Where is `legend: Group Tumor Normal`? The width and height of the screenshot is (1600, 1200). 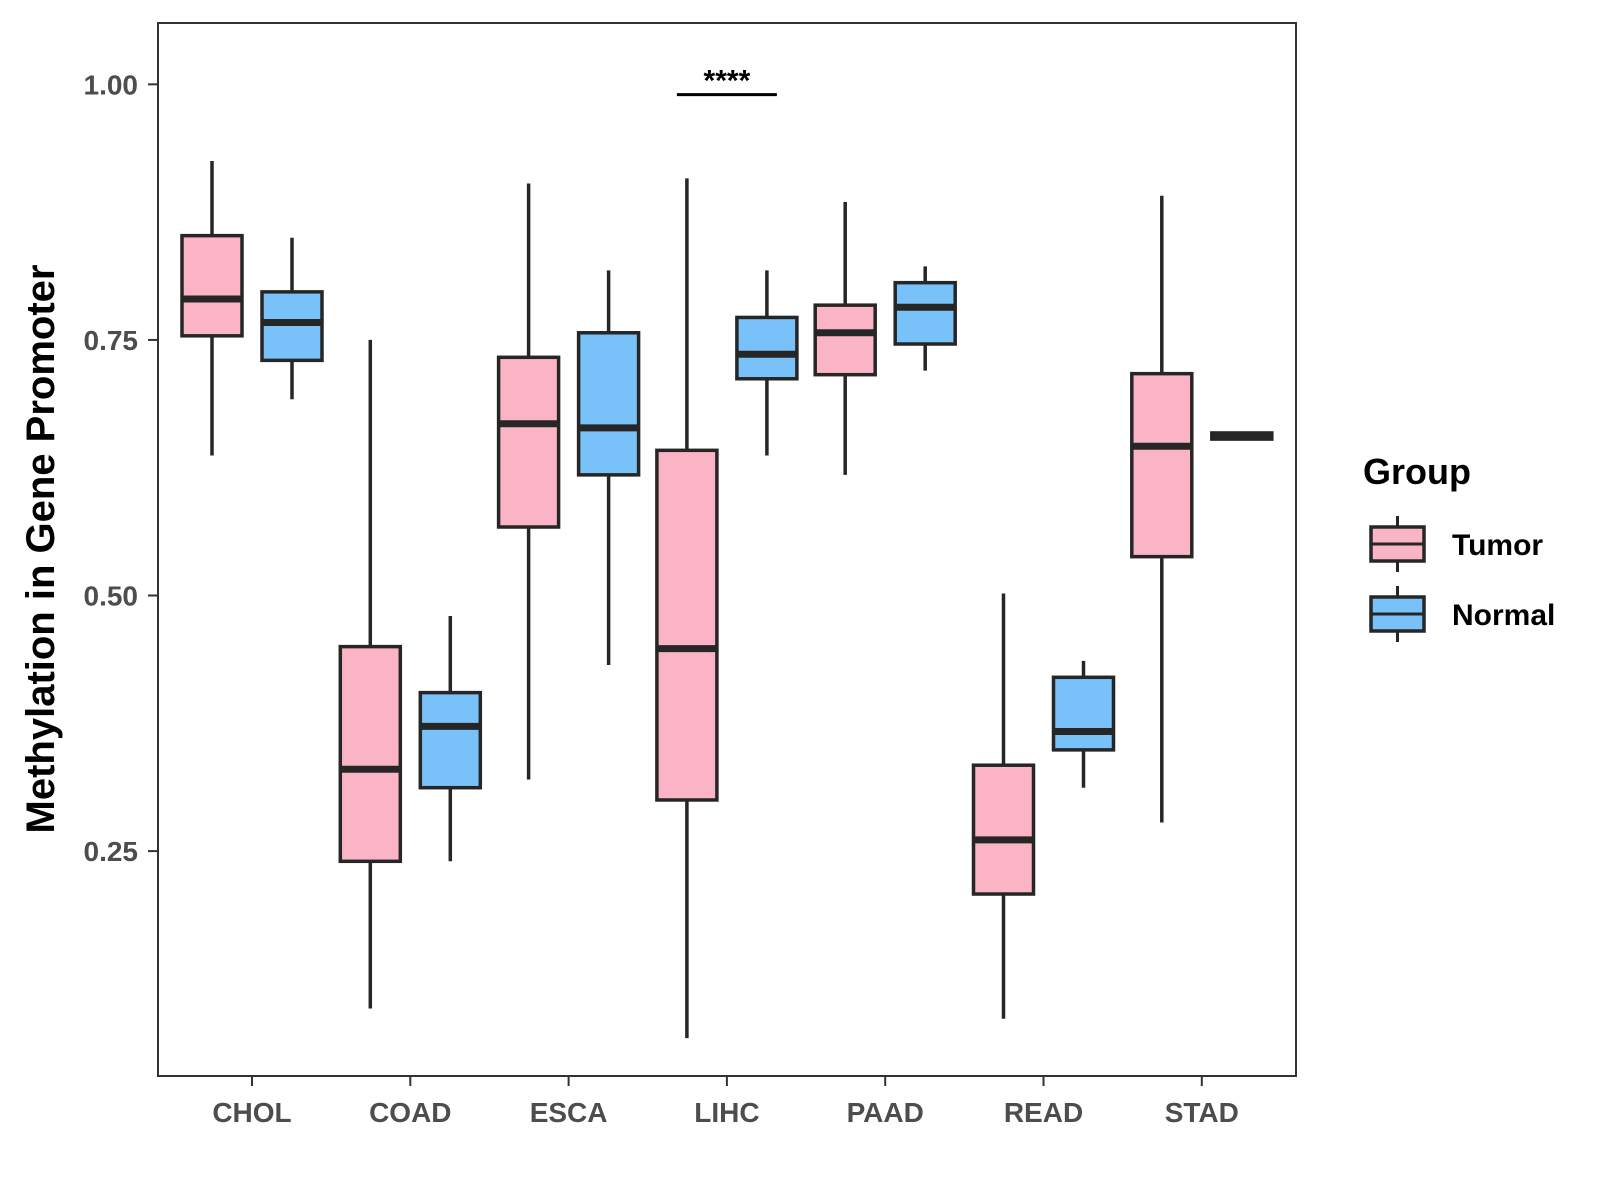 legend: Group Tumor Normal is located at coordinates (1459, 546).